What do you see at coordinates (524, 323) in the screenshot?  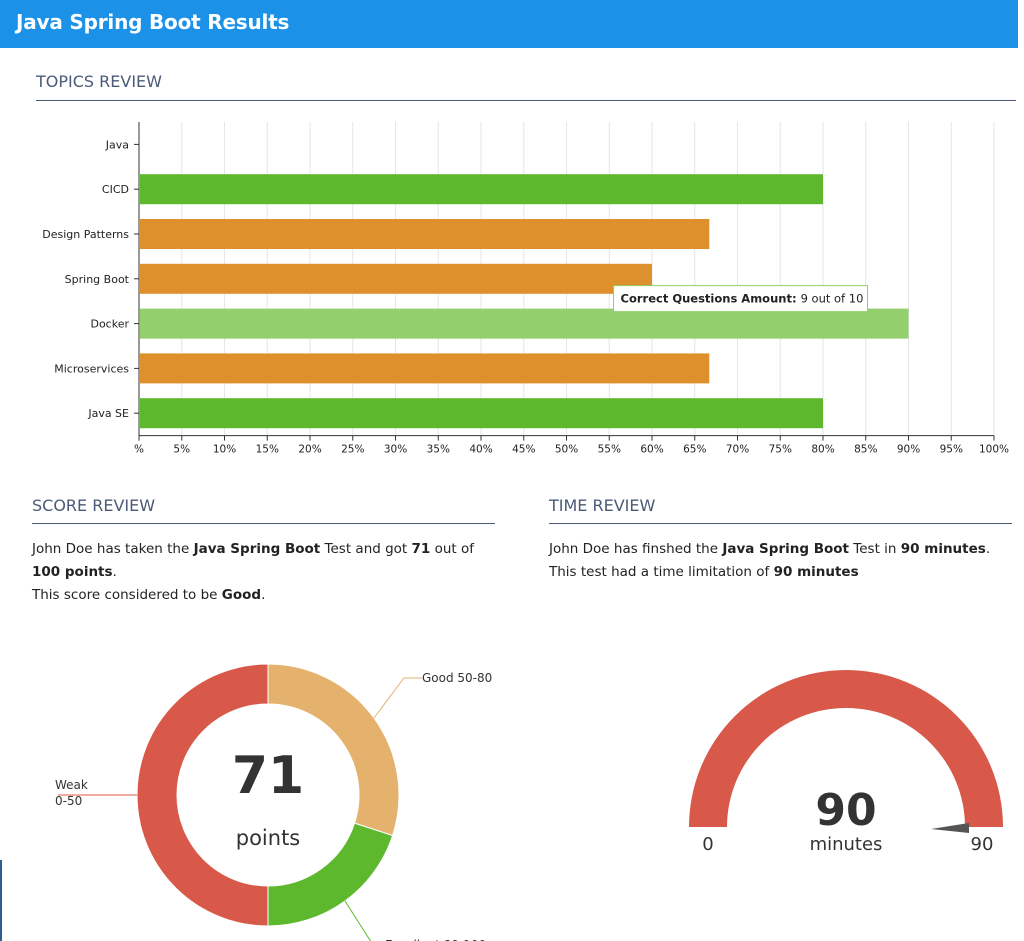 I see `bar-docker` at bounding box center [524, 323].